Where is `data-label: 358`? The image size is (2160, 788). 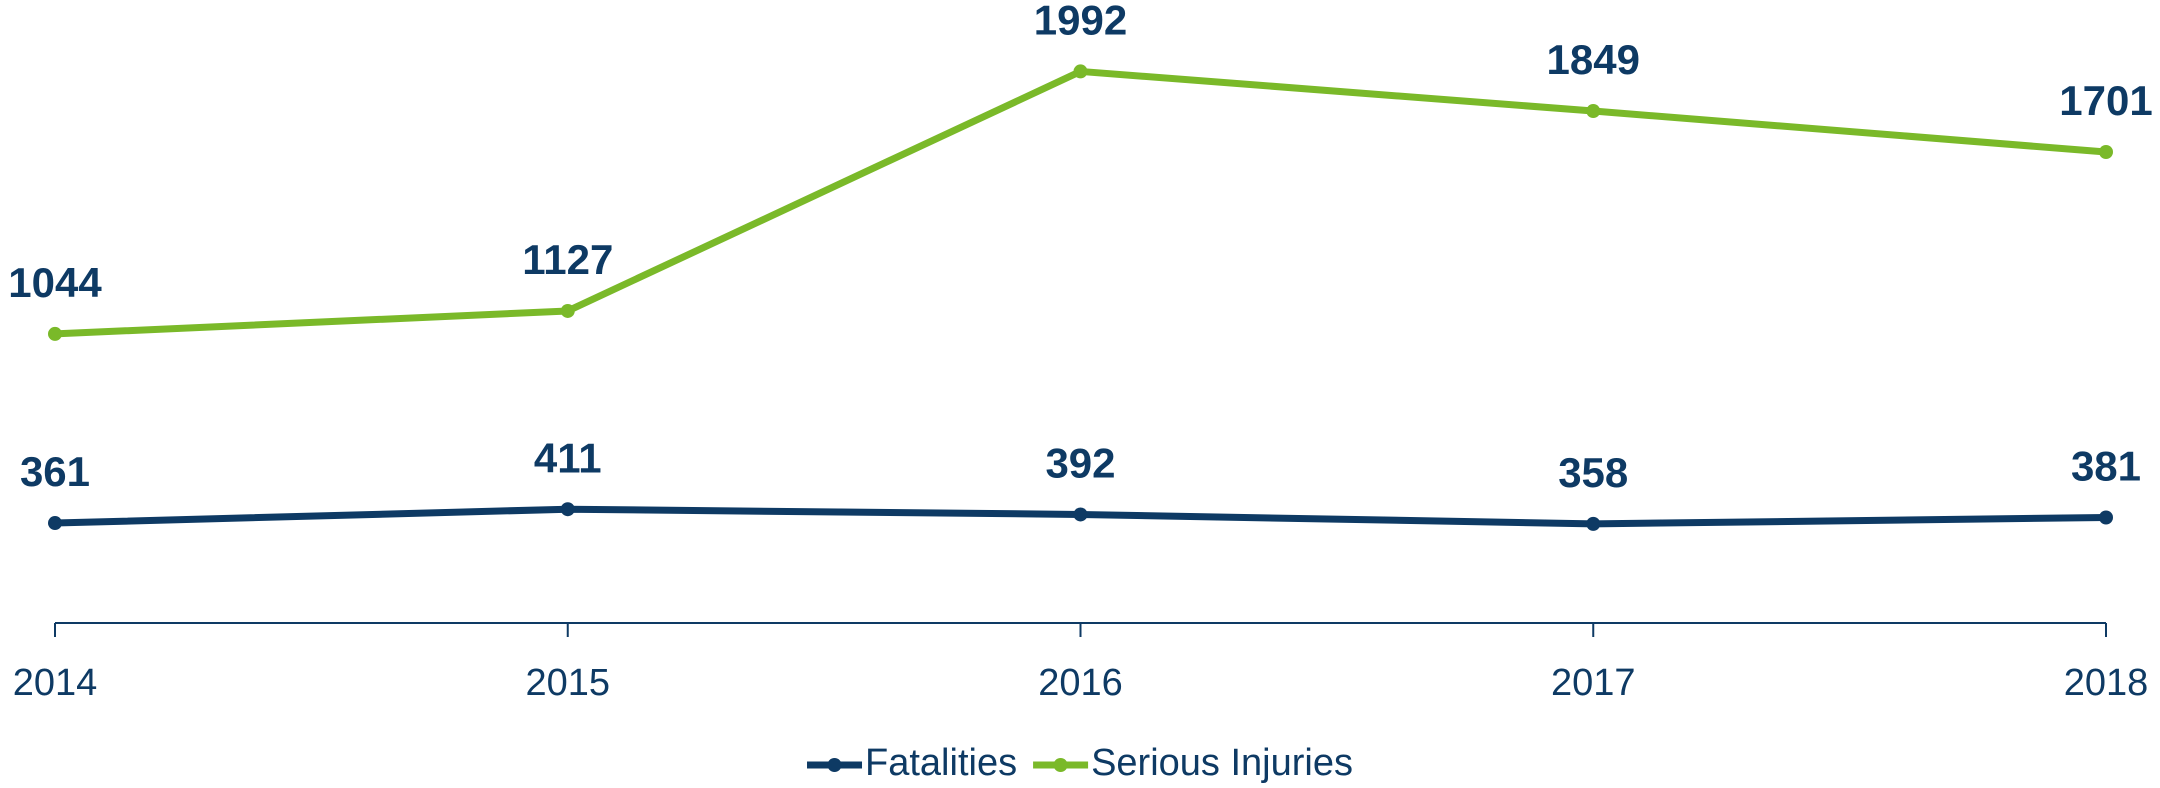 data-label: 358 is located at coordinates (1593, 472).